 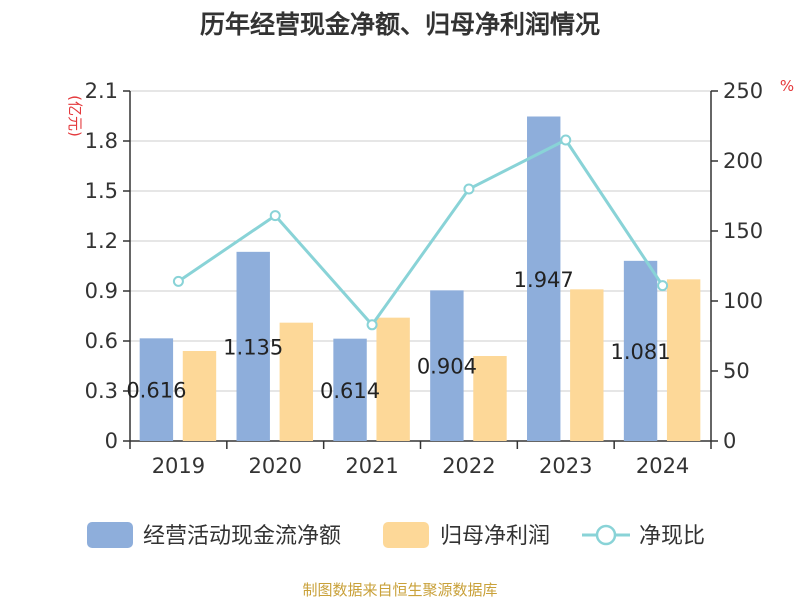 I want to click on left-tick-label: 1.8, so click(x=101, y=141).